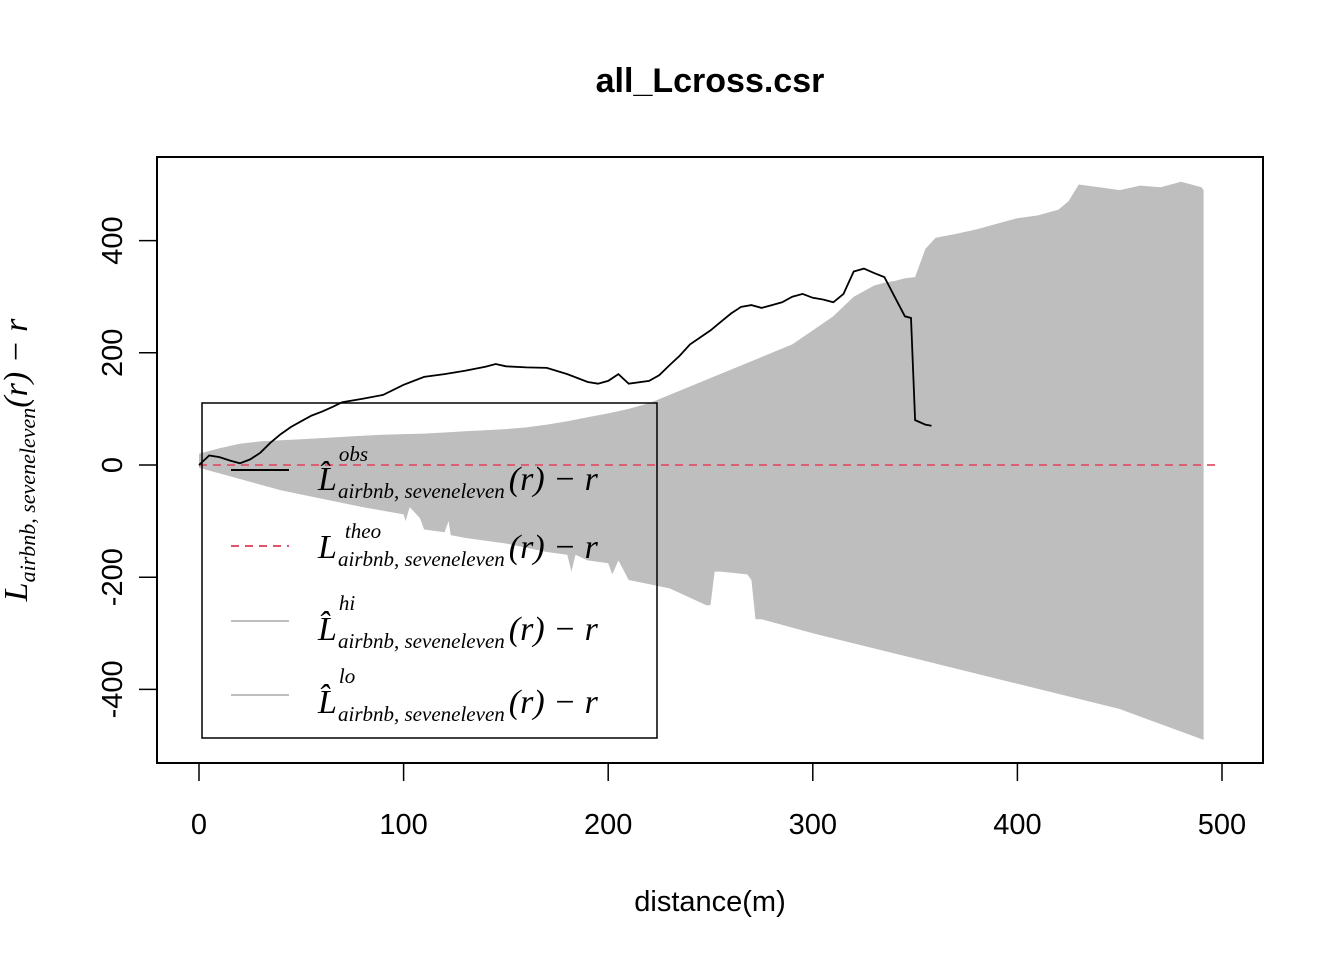 The image size is (1344, 960). What do you see at coordinates (710, 81) in the screenshot?
I see `chart-title: all_Lcross.csr` at bounding box center [710, 81].